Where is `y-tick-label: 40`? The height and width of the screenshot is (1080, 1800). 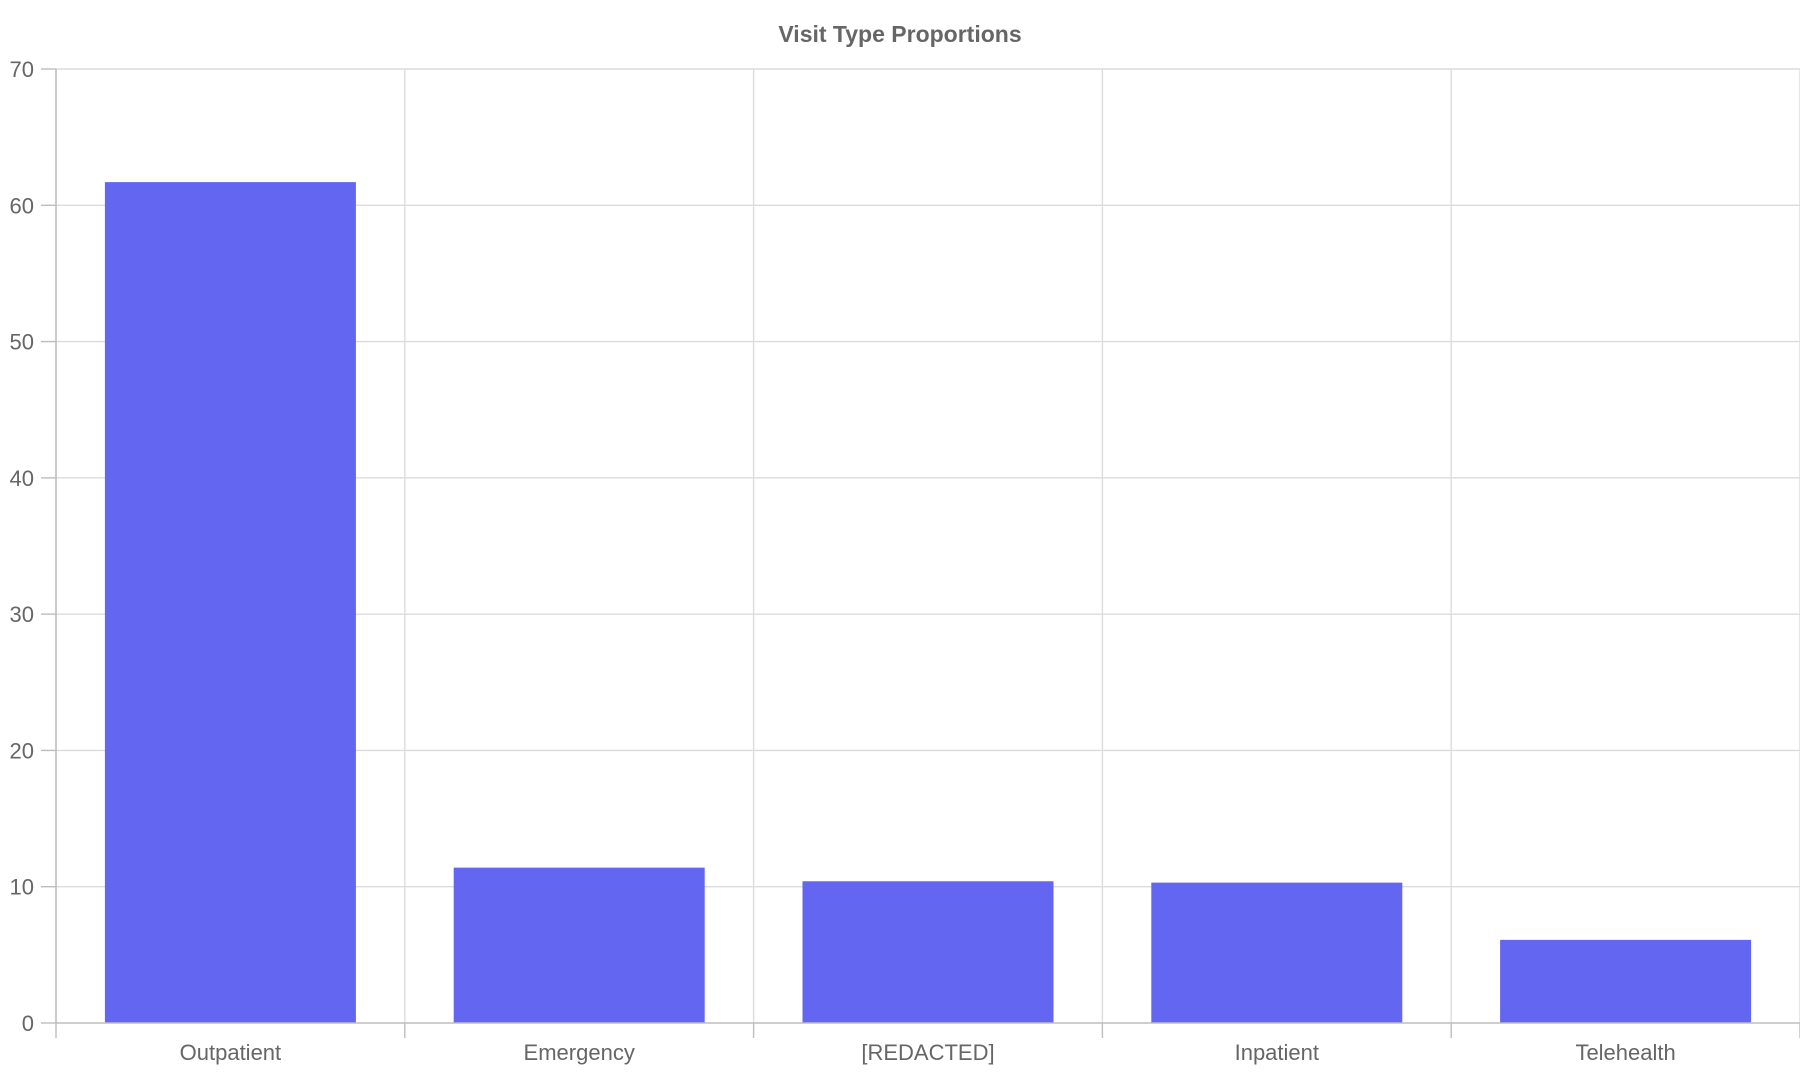 y-tick-label: 40 is located at coordinates (22, 478).